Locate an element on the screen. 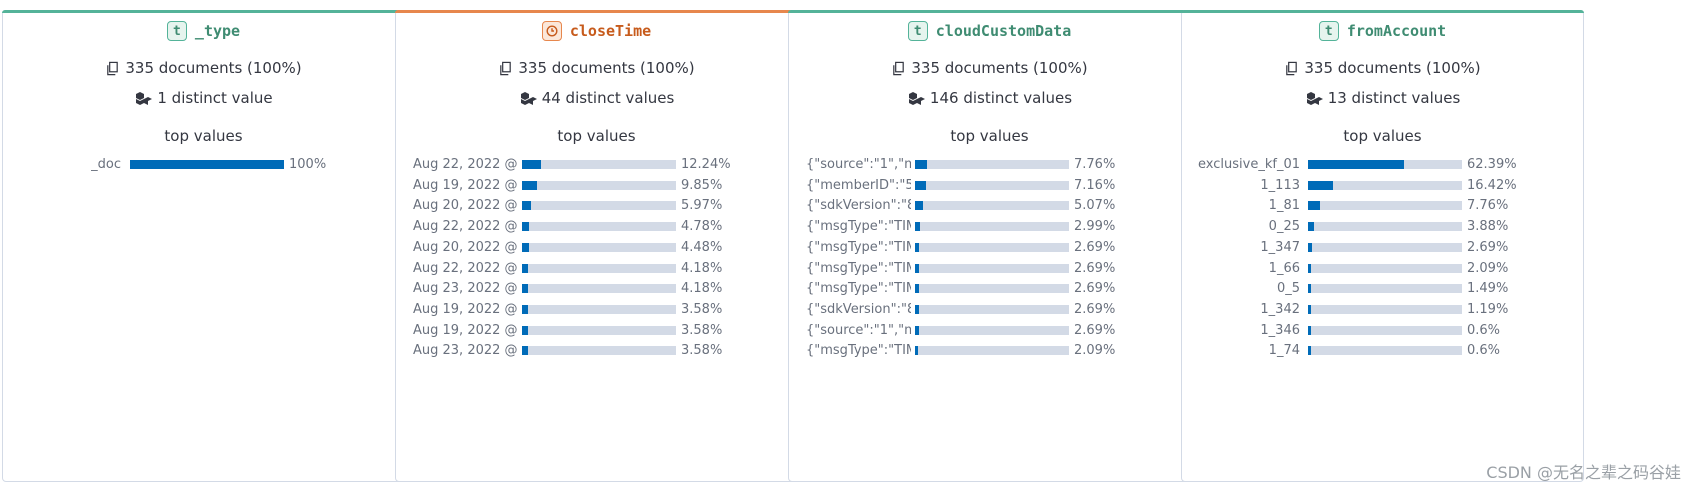 This screenshot has height=488, width=1689. card-accent-bar is located at coordinates (989, 11).